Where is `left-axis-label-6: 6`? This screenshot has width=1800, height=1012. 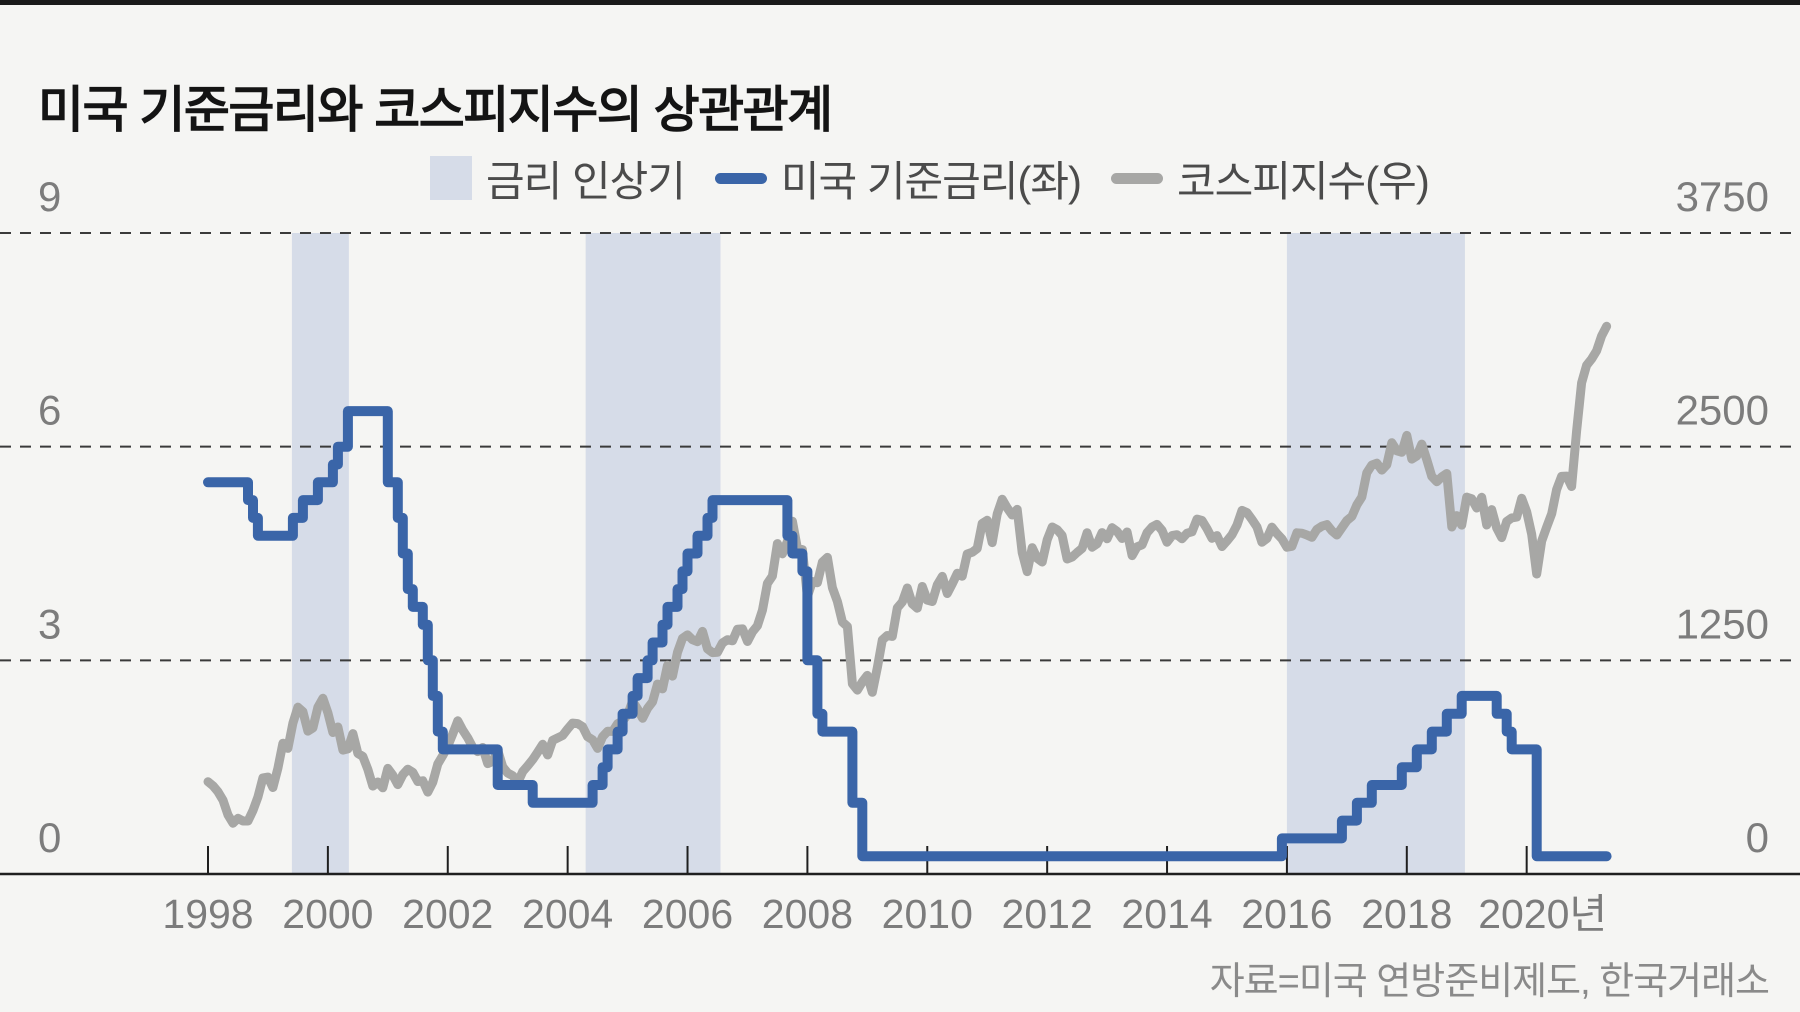 left-axis-label-6: 6 is located at coordinates (49, 410).